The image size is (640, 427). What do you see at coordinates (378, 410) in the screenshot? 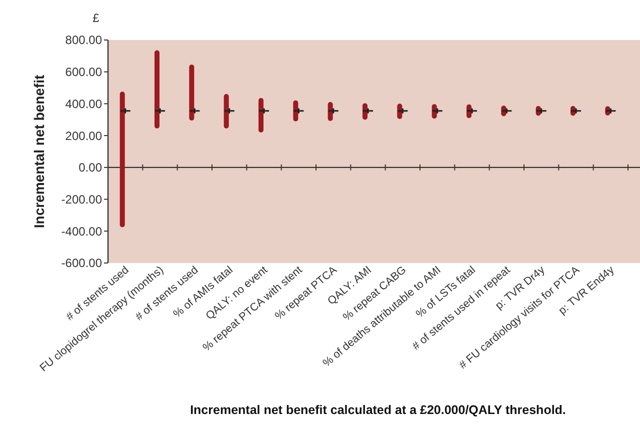
I see `x-axis-title: Incremental net benefit calculated at a £20.000/QALY threshold.` at bounding box center [378, 410].